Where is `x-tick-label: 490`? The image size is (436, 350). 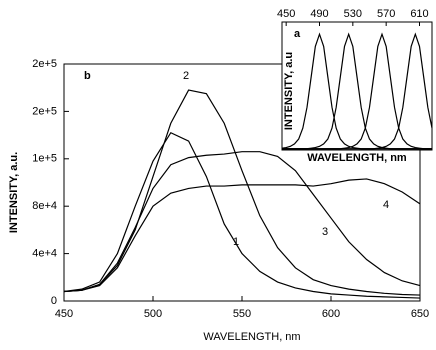
x-tick-label: 490 is located at coordinates (319, 14).